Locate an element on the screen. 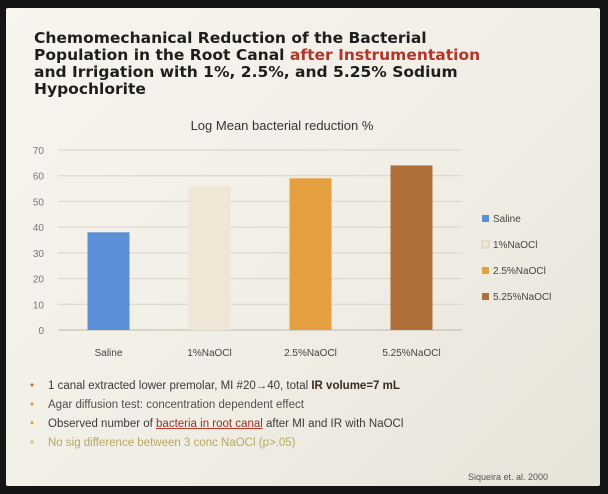  bullet-3-underlined: bacteria in root canal is located at coordinates (209, 424).